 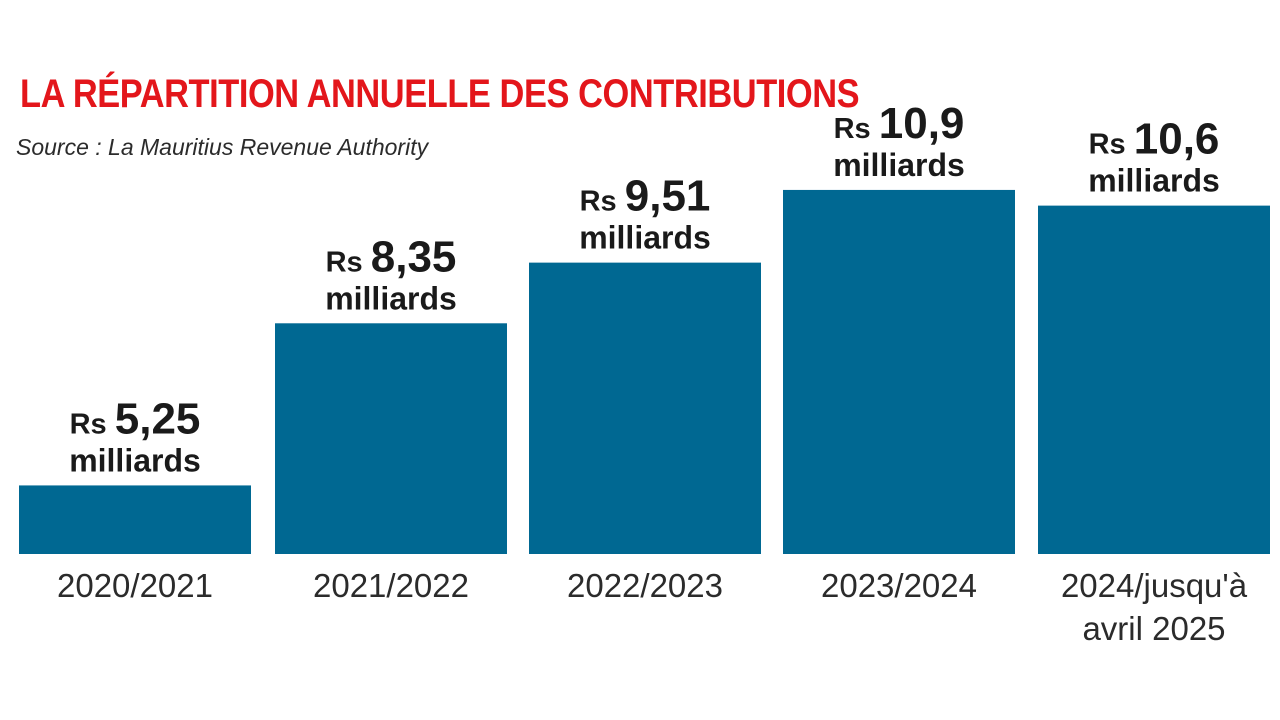 What do you see at coordinates (645, 238) in the screenshot?
I see `value-unit-3: milliards` at bounding box center [645, 238].